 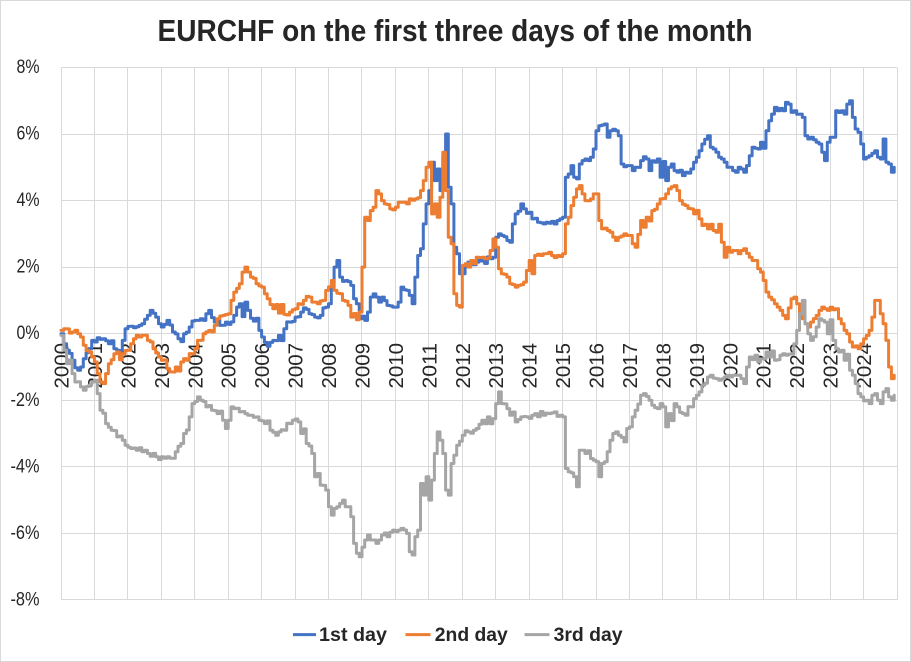 What do you see at coordinates (296, 366) in the screenshot?
I see `svg-text: 2007` at bounding box center [296, 366].